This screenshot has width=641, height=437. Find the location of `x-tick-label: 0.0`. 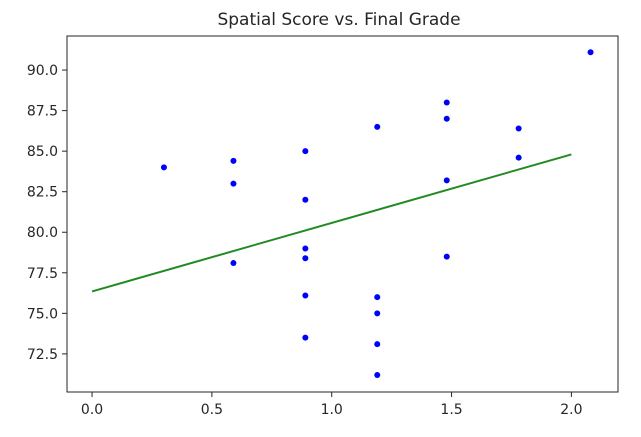

x-tick-label: 0.0 is located at coordinates (92, 410).